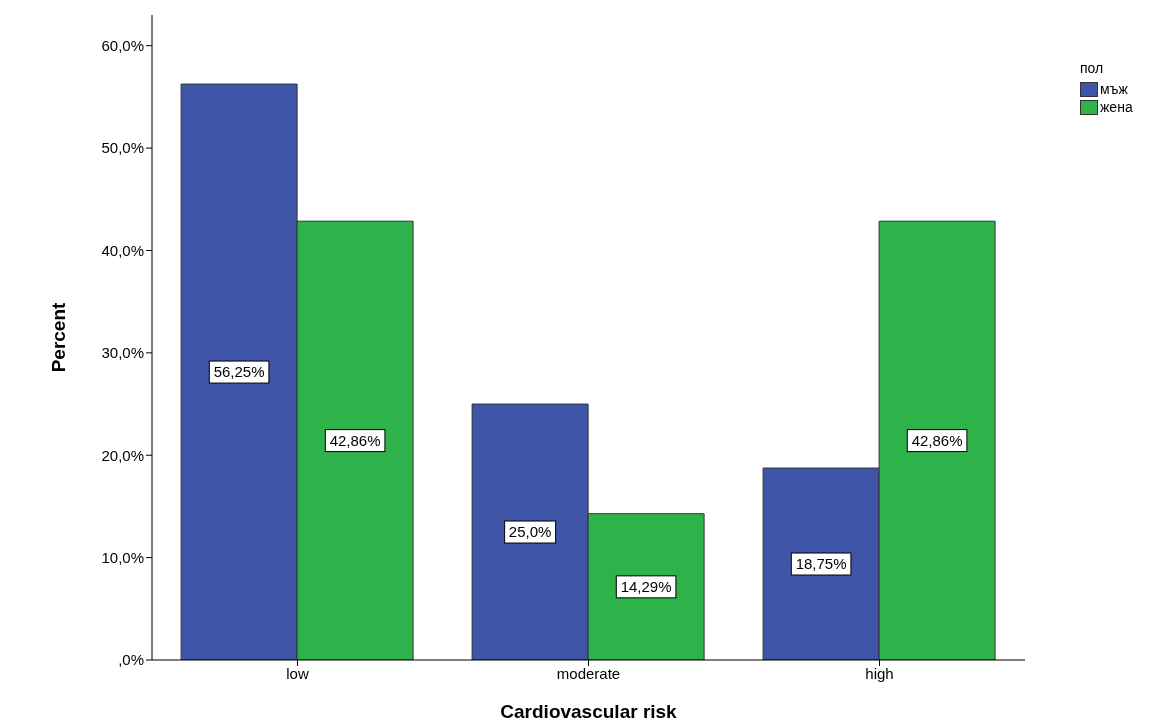  What do you see at coordinates (58, 337) in the screenshot?
I see `y-axis-title: Percent` at bounding box center [58, 337].